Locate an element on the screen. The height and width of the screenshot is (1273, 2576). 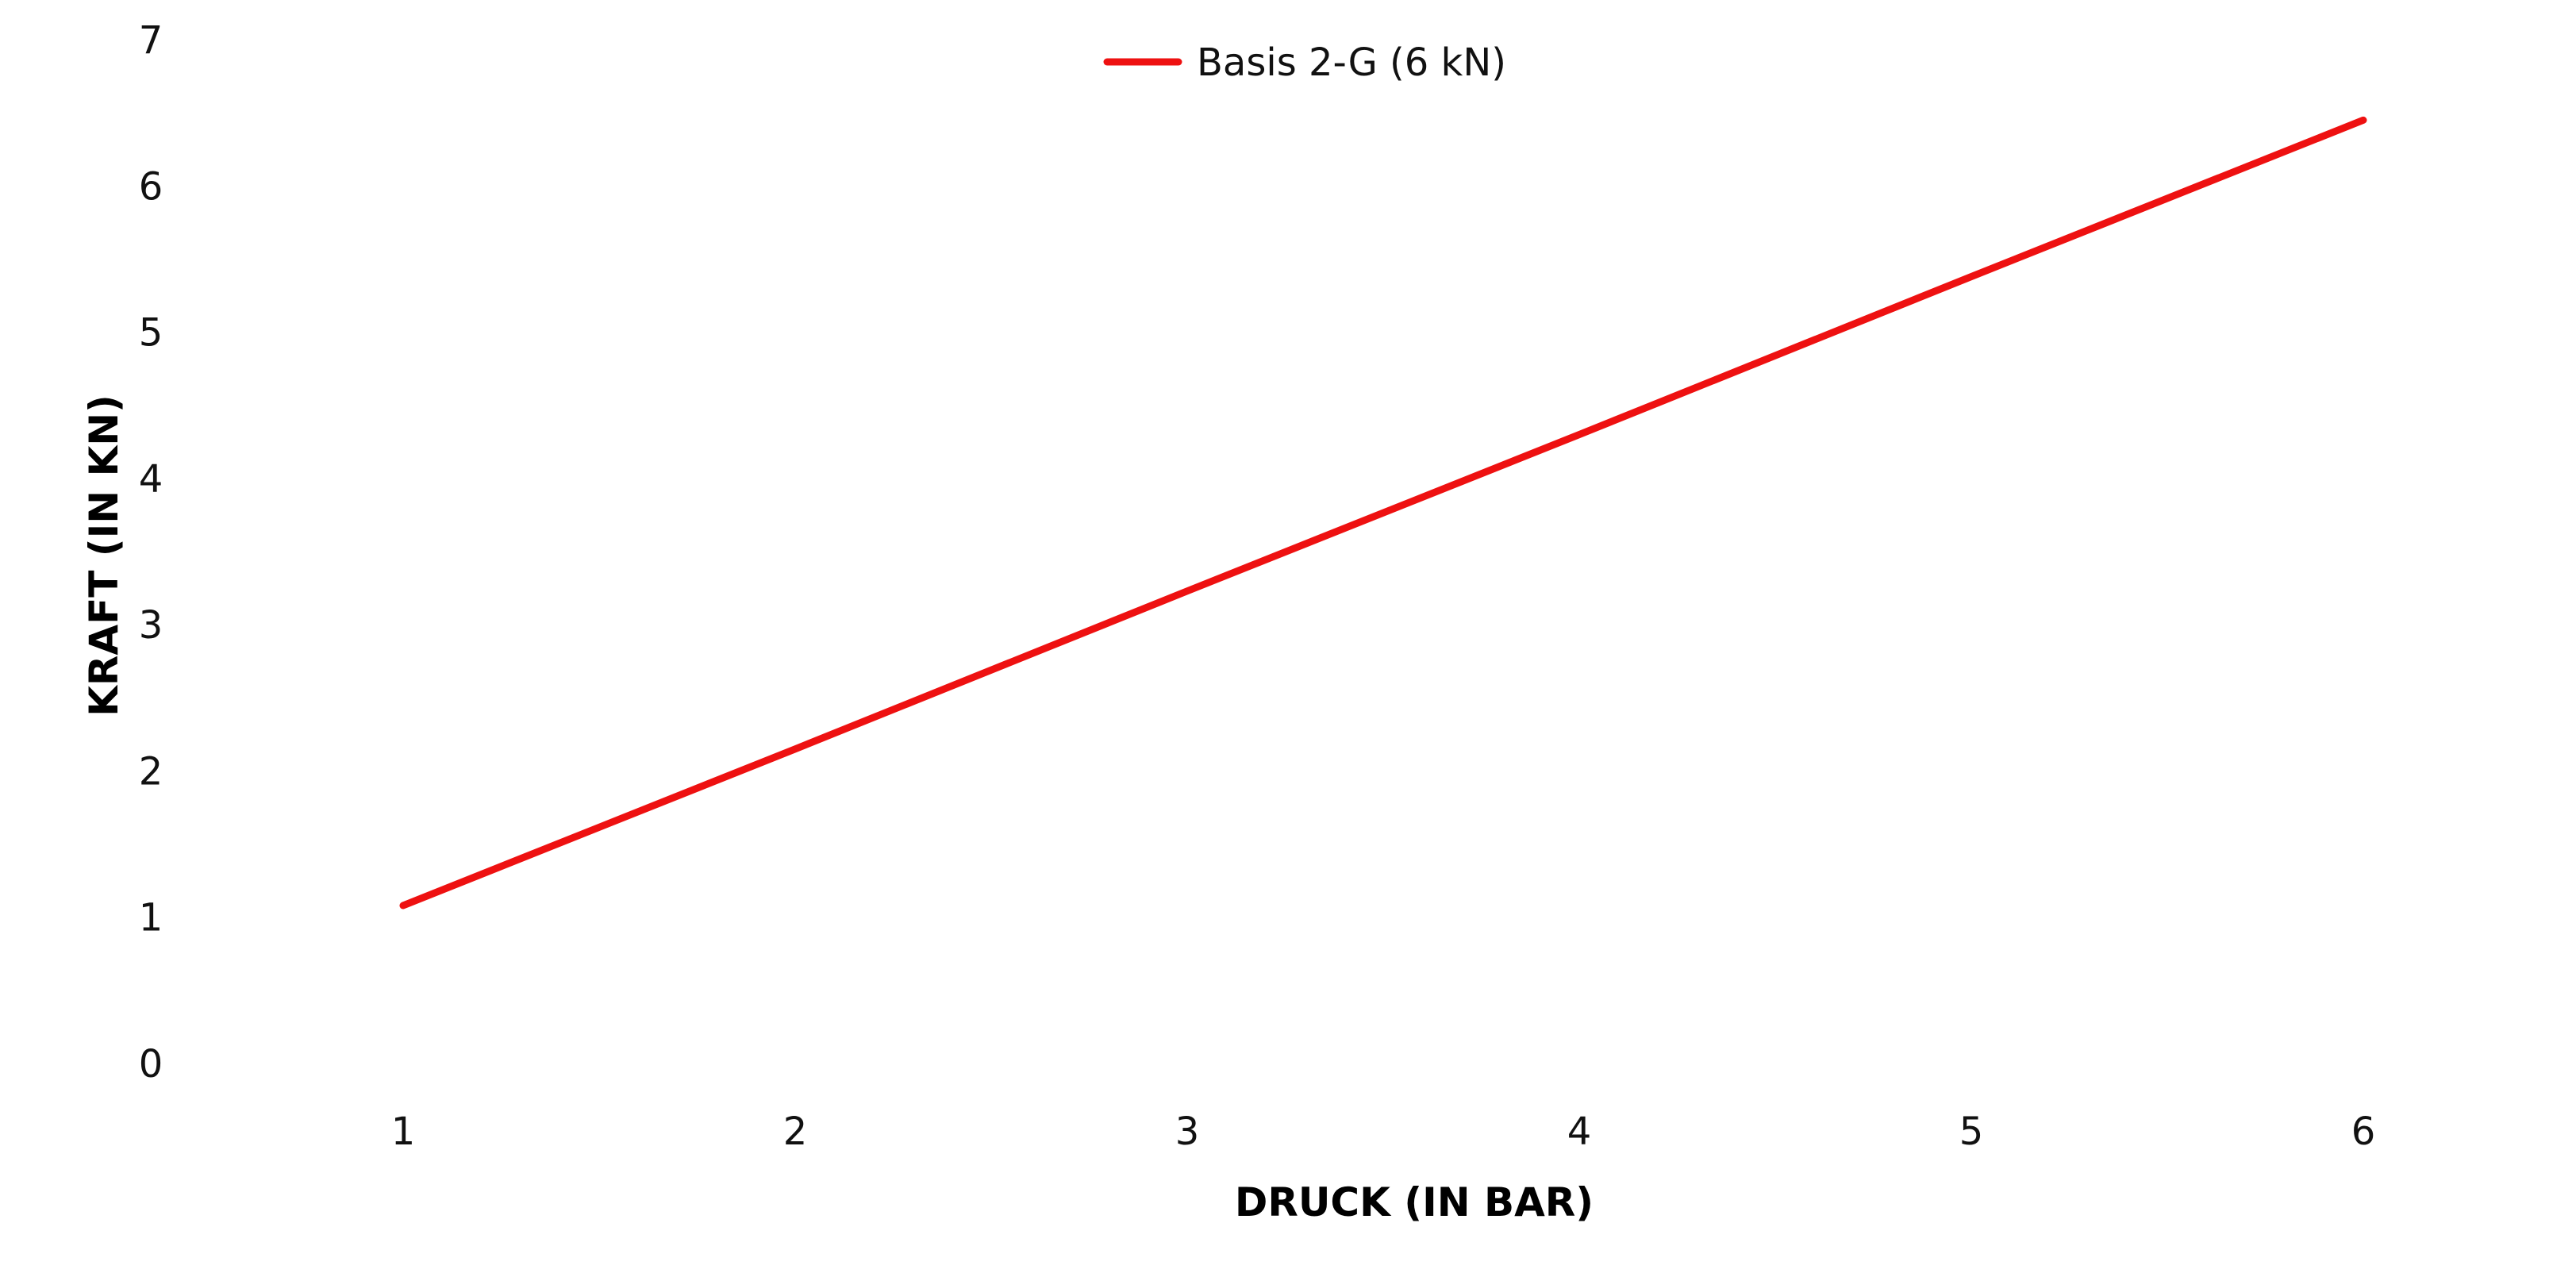
y-tick-label: 3 is located at coordinates (151, 625).